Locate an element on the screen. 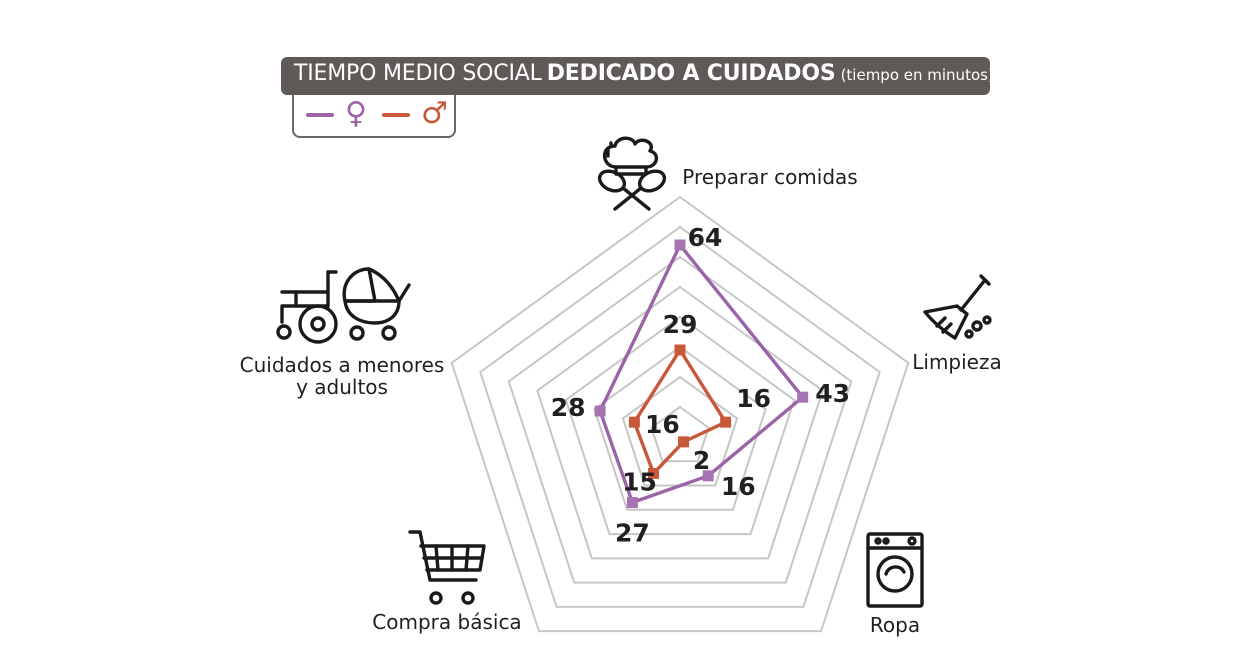 Image resolution: width=1250 pixels, height=671 pixels. value-label-male-4: 15 is located at coordinates (639, 481).